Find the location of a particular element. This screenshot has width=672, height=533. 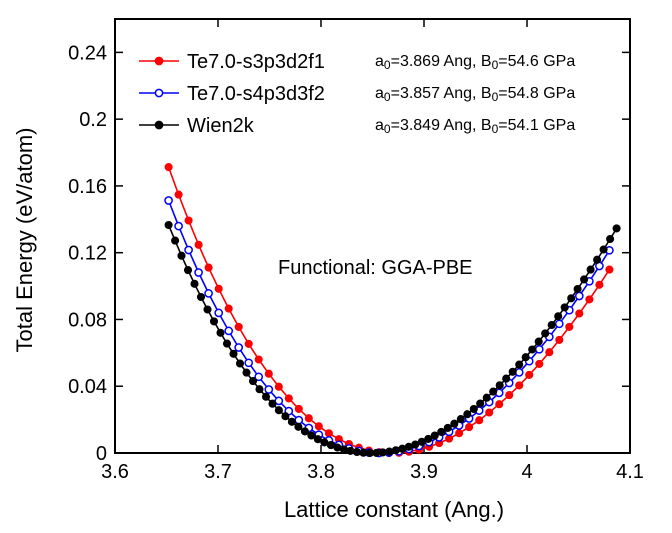

x-tick-label: 4 is located at coordinates (526, 472).